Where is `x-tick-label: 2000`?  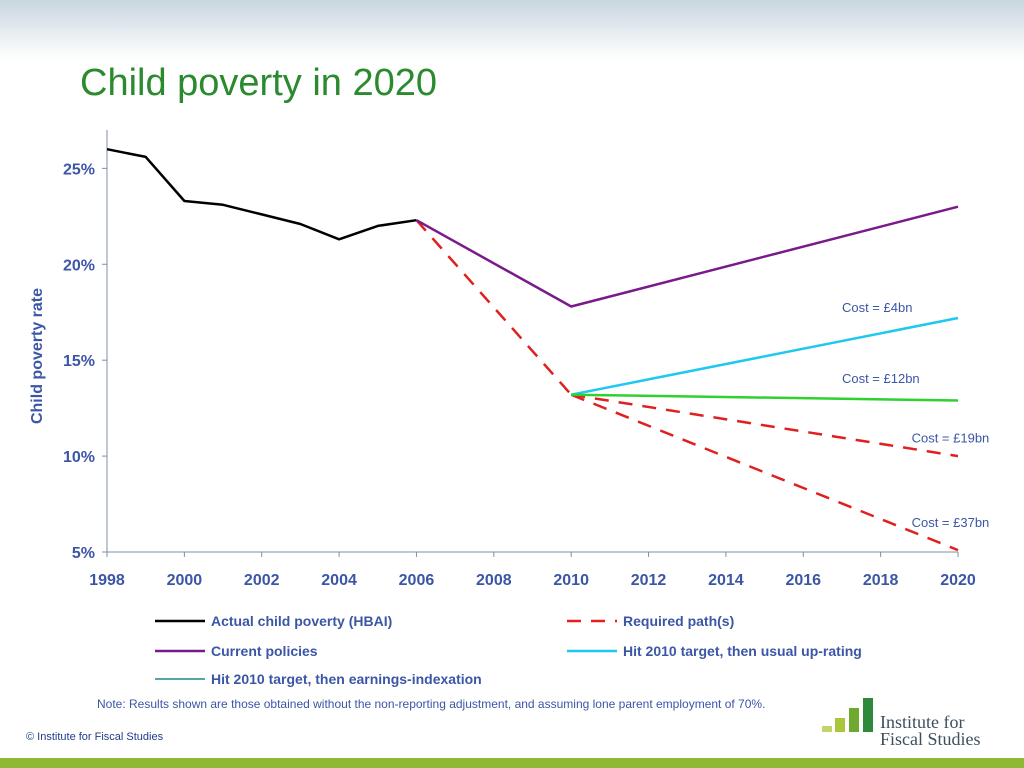 x-tick-label: 2000 is located at coordinates (185, 580).